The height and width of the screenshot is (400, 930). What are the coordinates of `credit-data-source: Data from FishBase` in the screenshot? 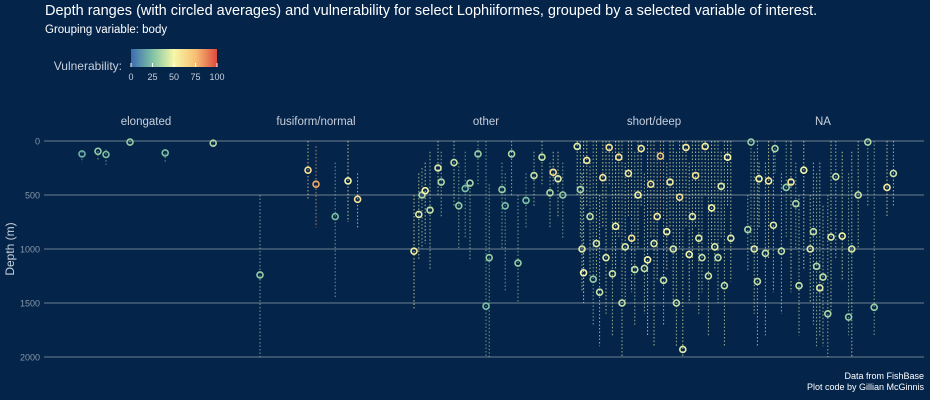 It's located at (884, 376).